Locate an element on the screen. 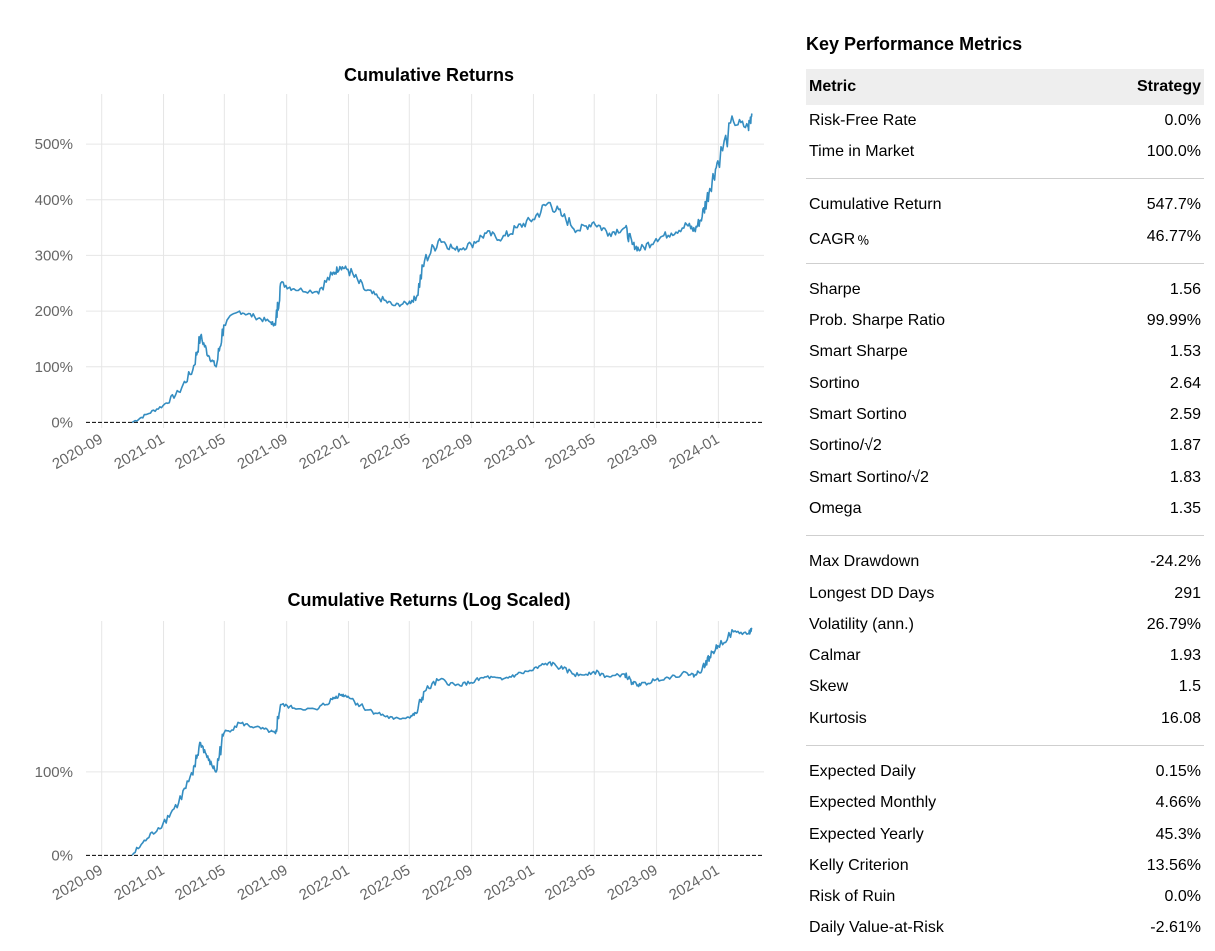 This screenshot has width=1215, height=951. x-tick-label: 2021-01 is located at coordinates (139, 452).